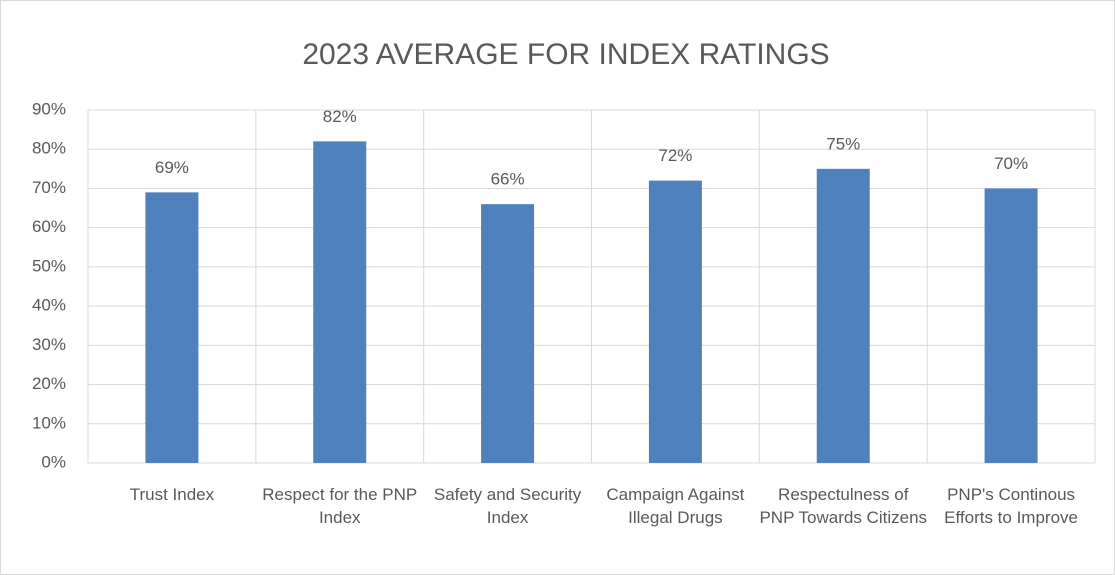 The width and height of the screenshot is (1115, 575). Describe the element at coordinates (49, 226) in the screenshot. I see `y-tick-label: 60%` at that location.